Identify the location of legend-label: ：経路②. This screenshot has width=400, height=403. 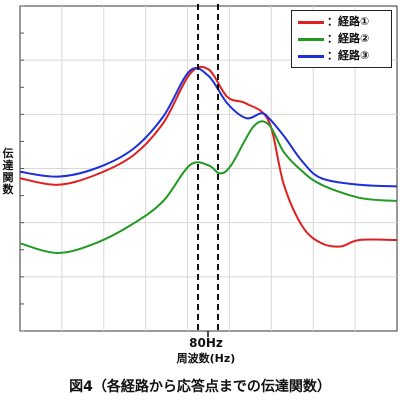
(348, 38).